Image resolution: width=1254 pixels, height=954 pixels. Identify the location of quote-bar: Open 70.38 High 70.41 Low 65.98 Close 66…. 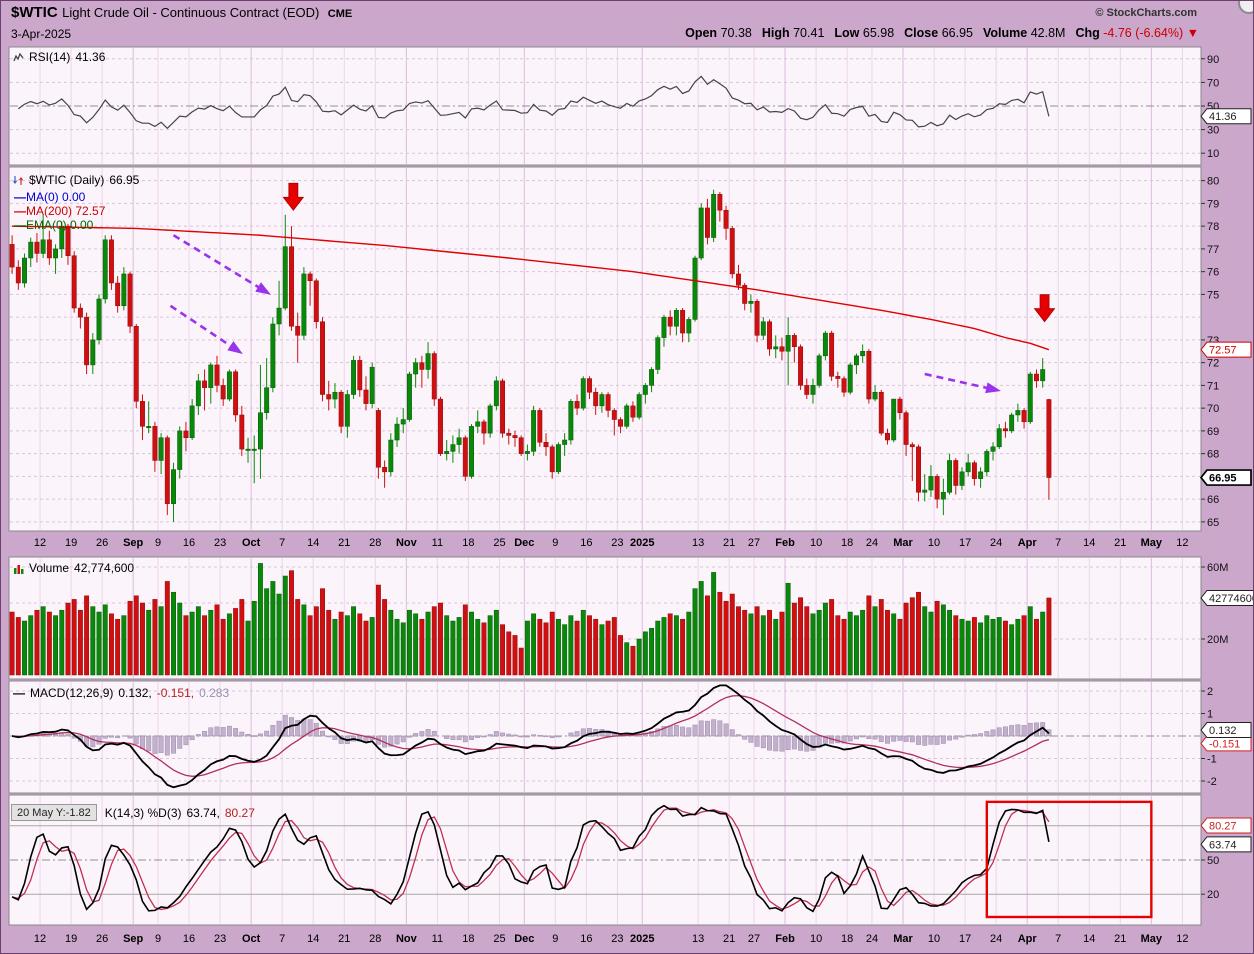
(942, 33).